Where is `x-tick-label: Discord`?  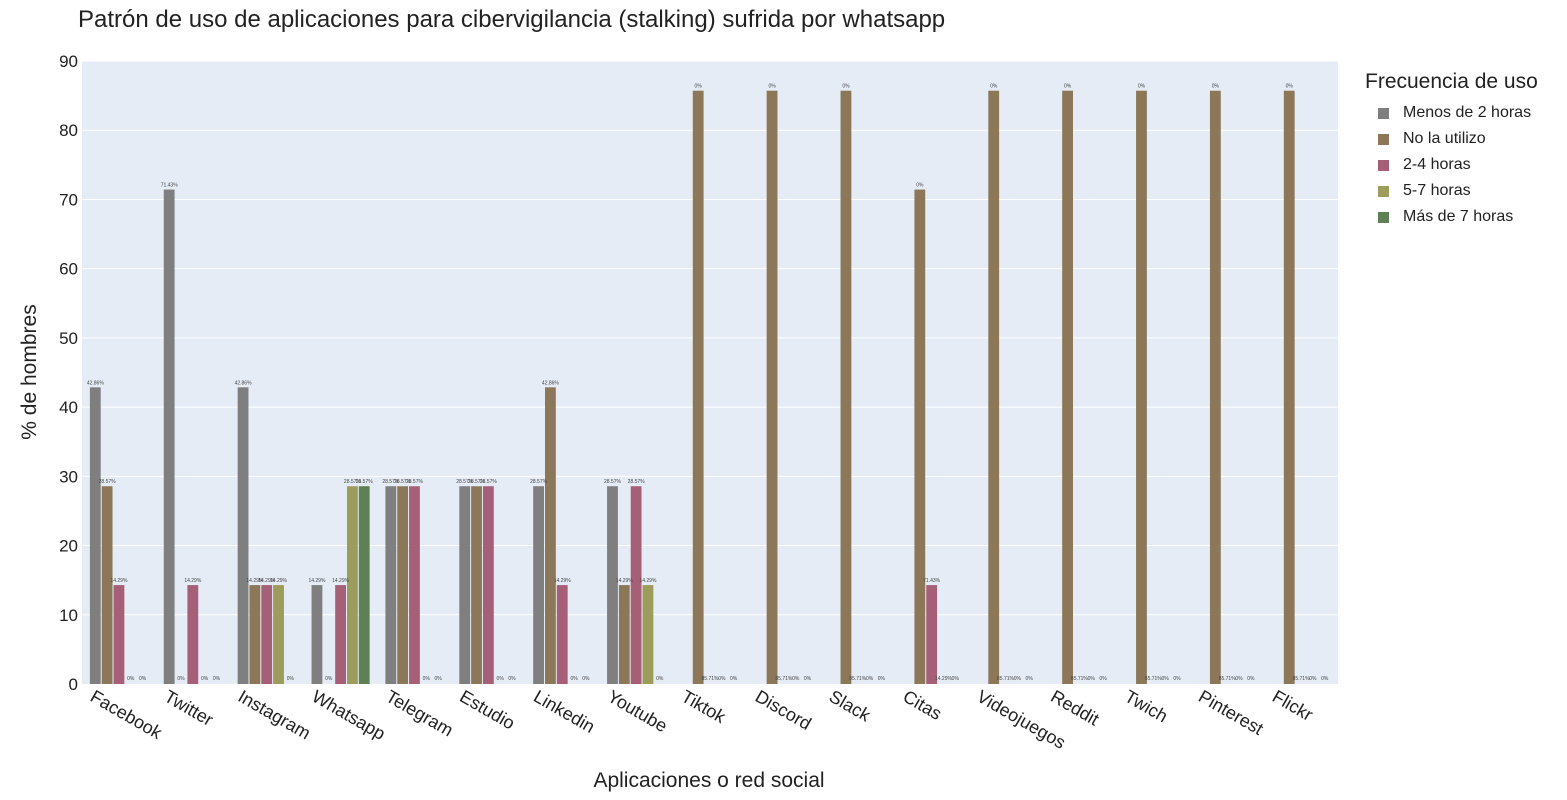
x-tick-label: Discord is located at coordinates (783, 710).